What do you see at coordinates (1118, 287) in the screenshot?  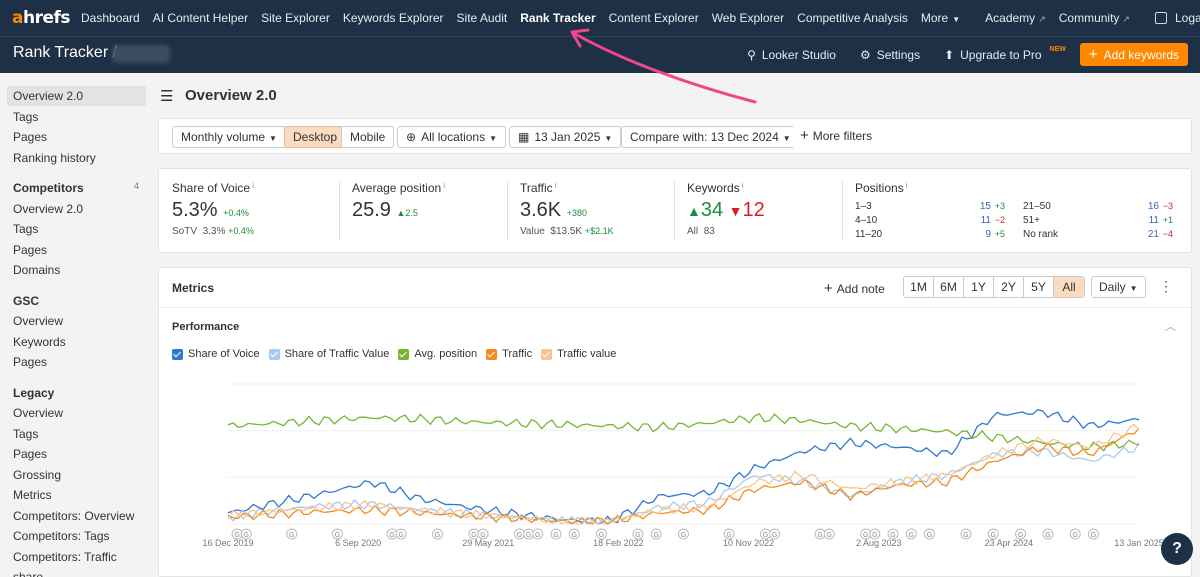 I see `interval-dropdown: Daily ▼` at bounding box center [1118, 287].